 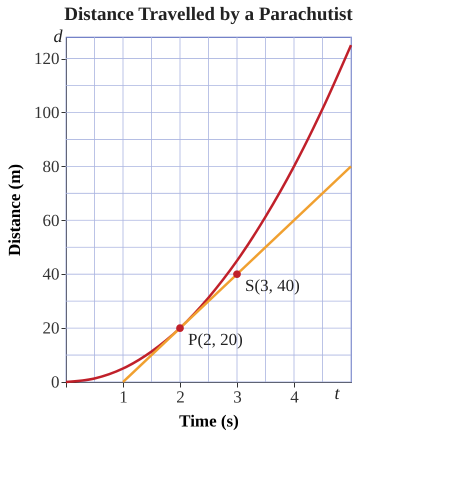 What do you see at coordinates (123, 397) in the screenshot?
I see `x-tick-label: 1` at bounding box center [123, 397].